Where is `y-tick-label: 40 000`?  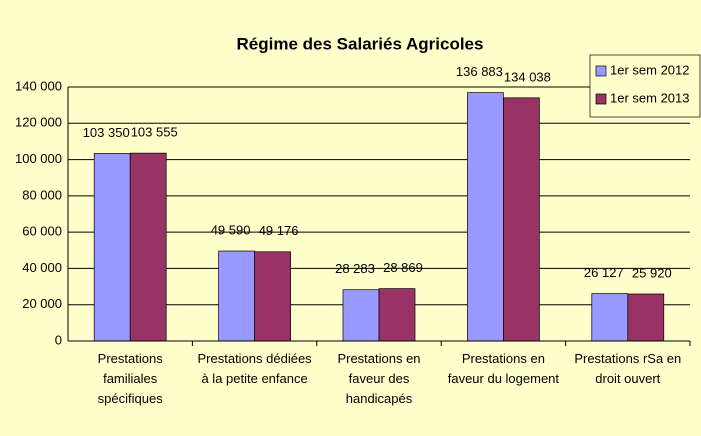 y-tick-label: 40 000 is located at coordinates (42, 267).